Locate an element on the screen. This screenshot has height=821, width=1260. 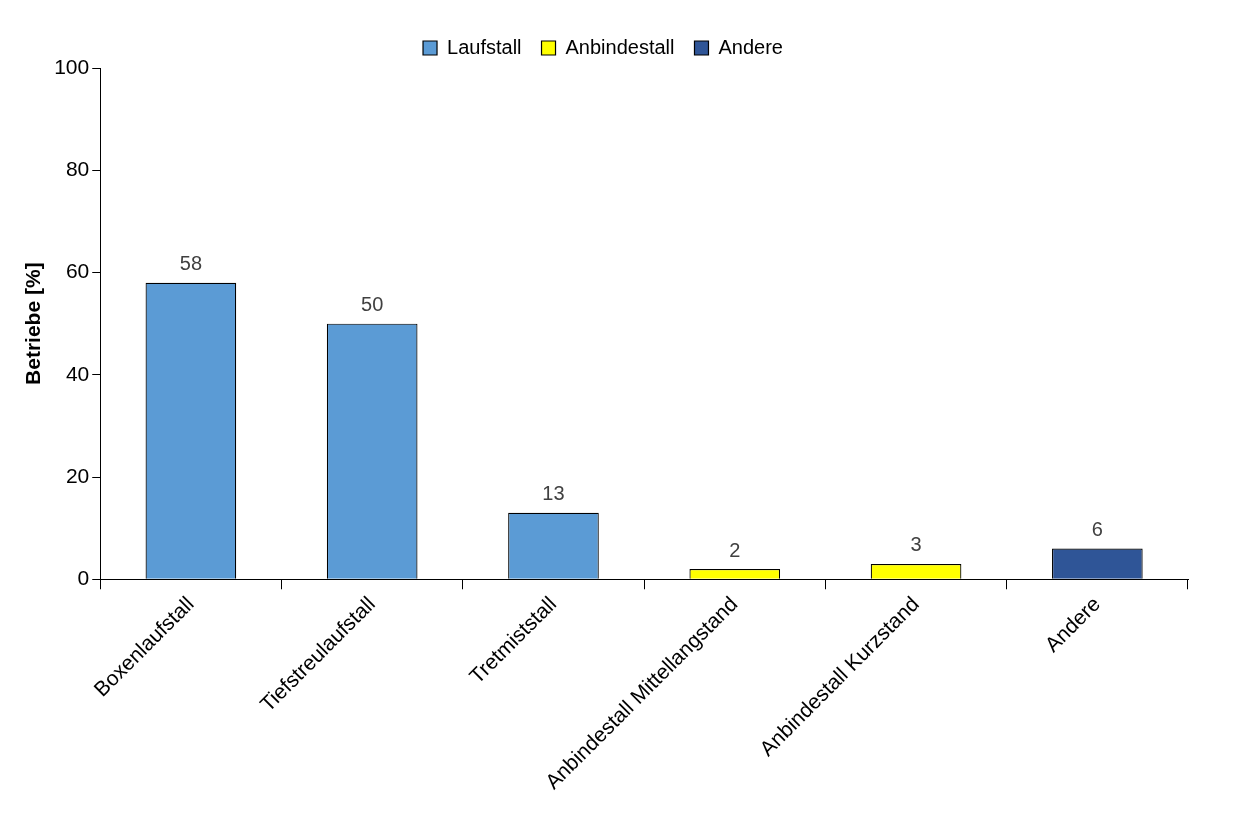
y-tick-label: 0 is located at coordinates (83, 578).